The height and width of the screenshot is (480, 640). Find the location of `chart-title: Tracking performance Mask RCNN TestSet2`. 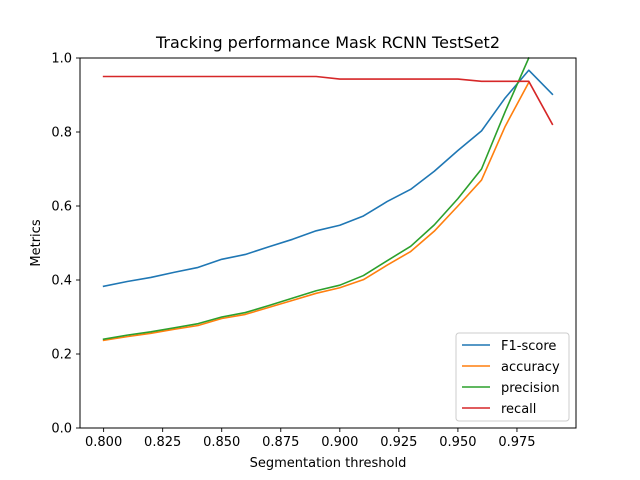

chart-title: Tracking performance Mask RCNN TestSet2 is located at coordinates (327, 42).